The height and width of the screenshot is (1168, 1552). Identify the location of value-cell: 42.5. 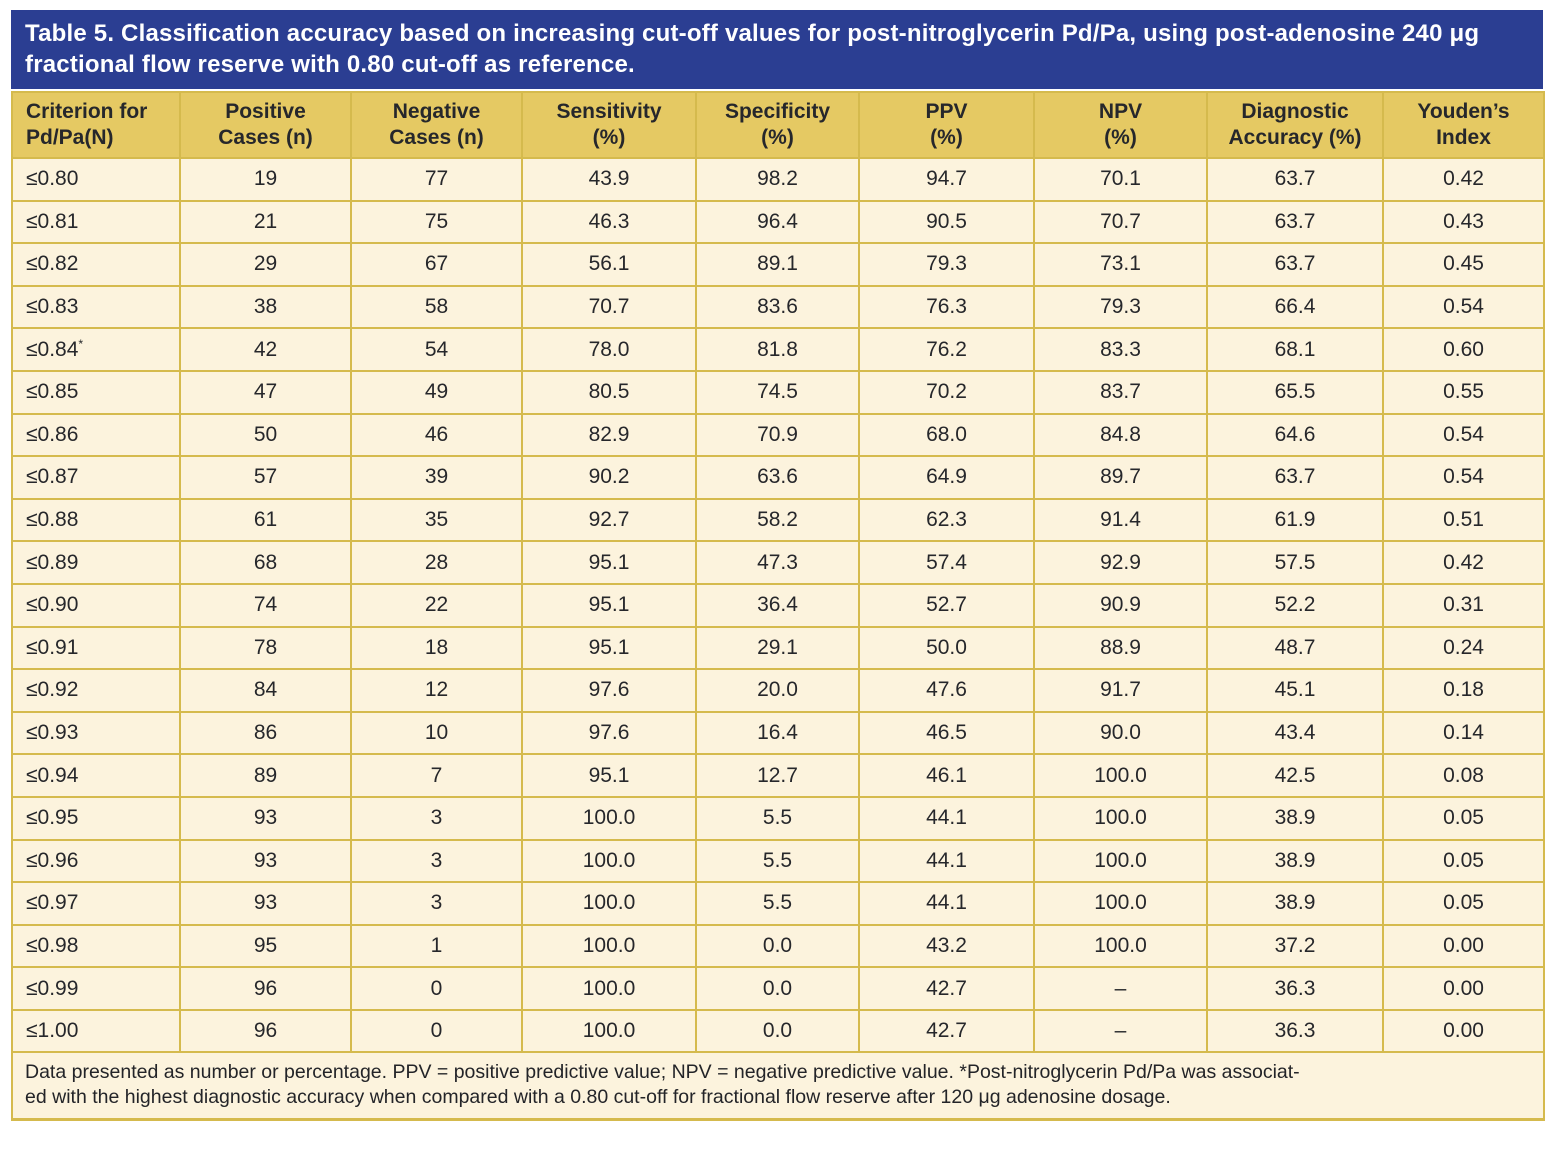
(1295, 775).